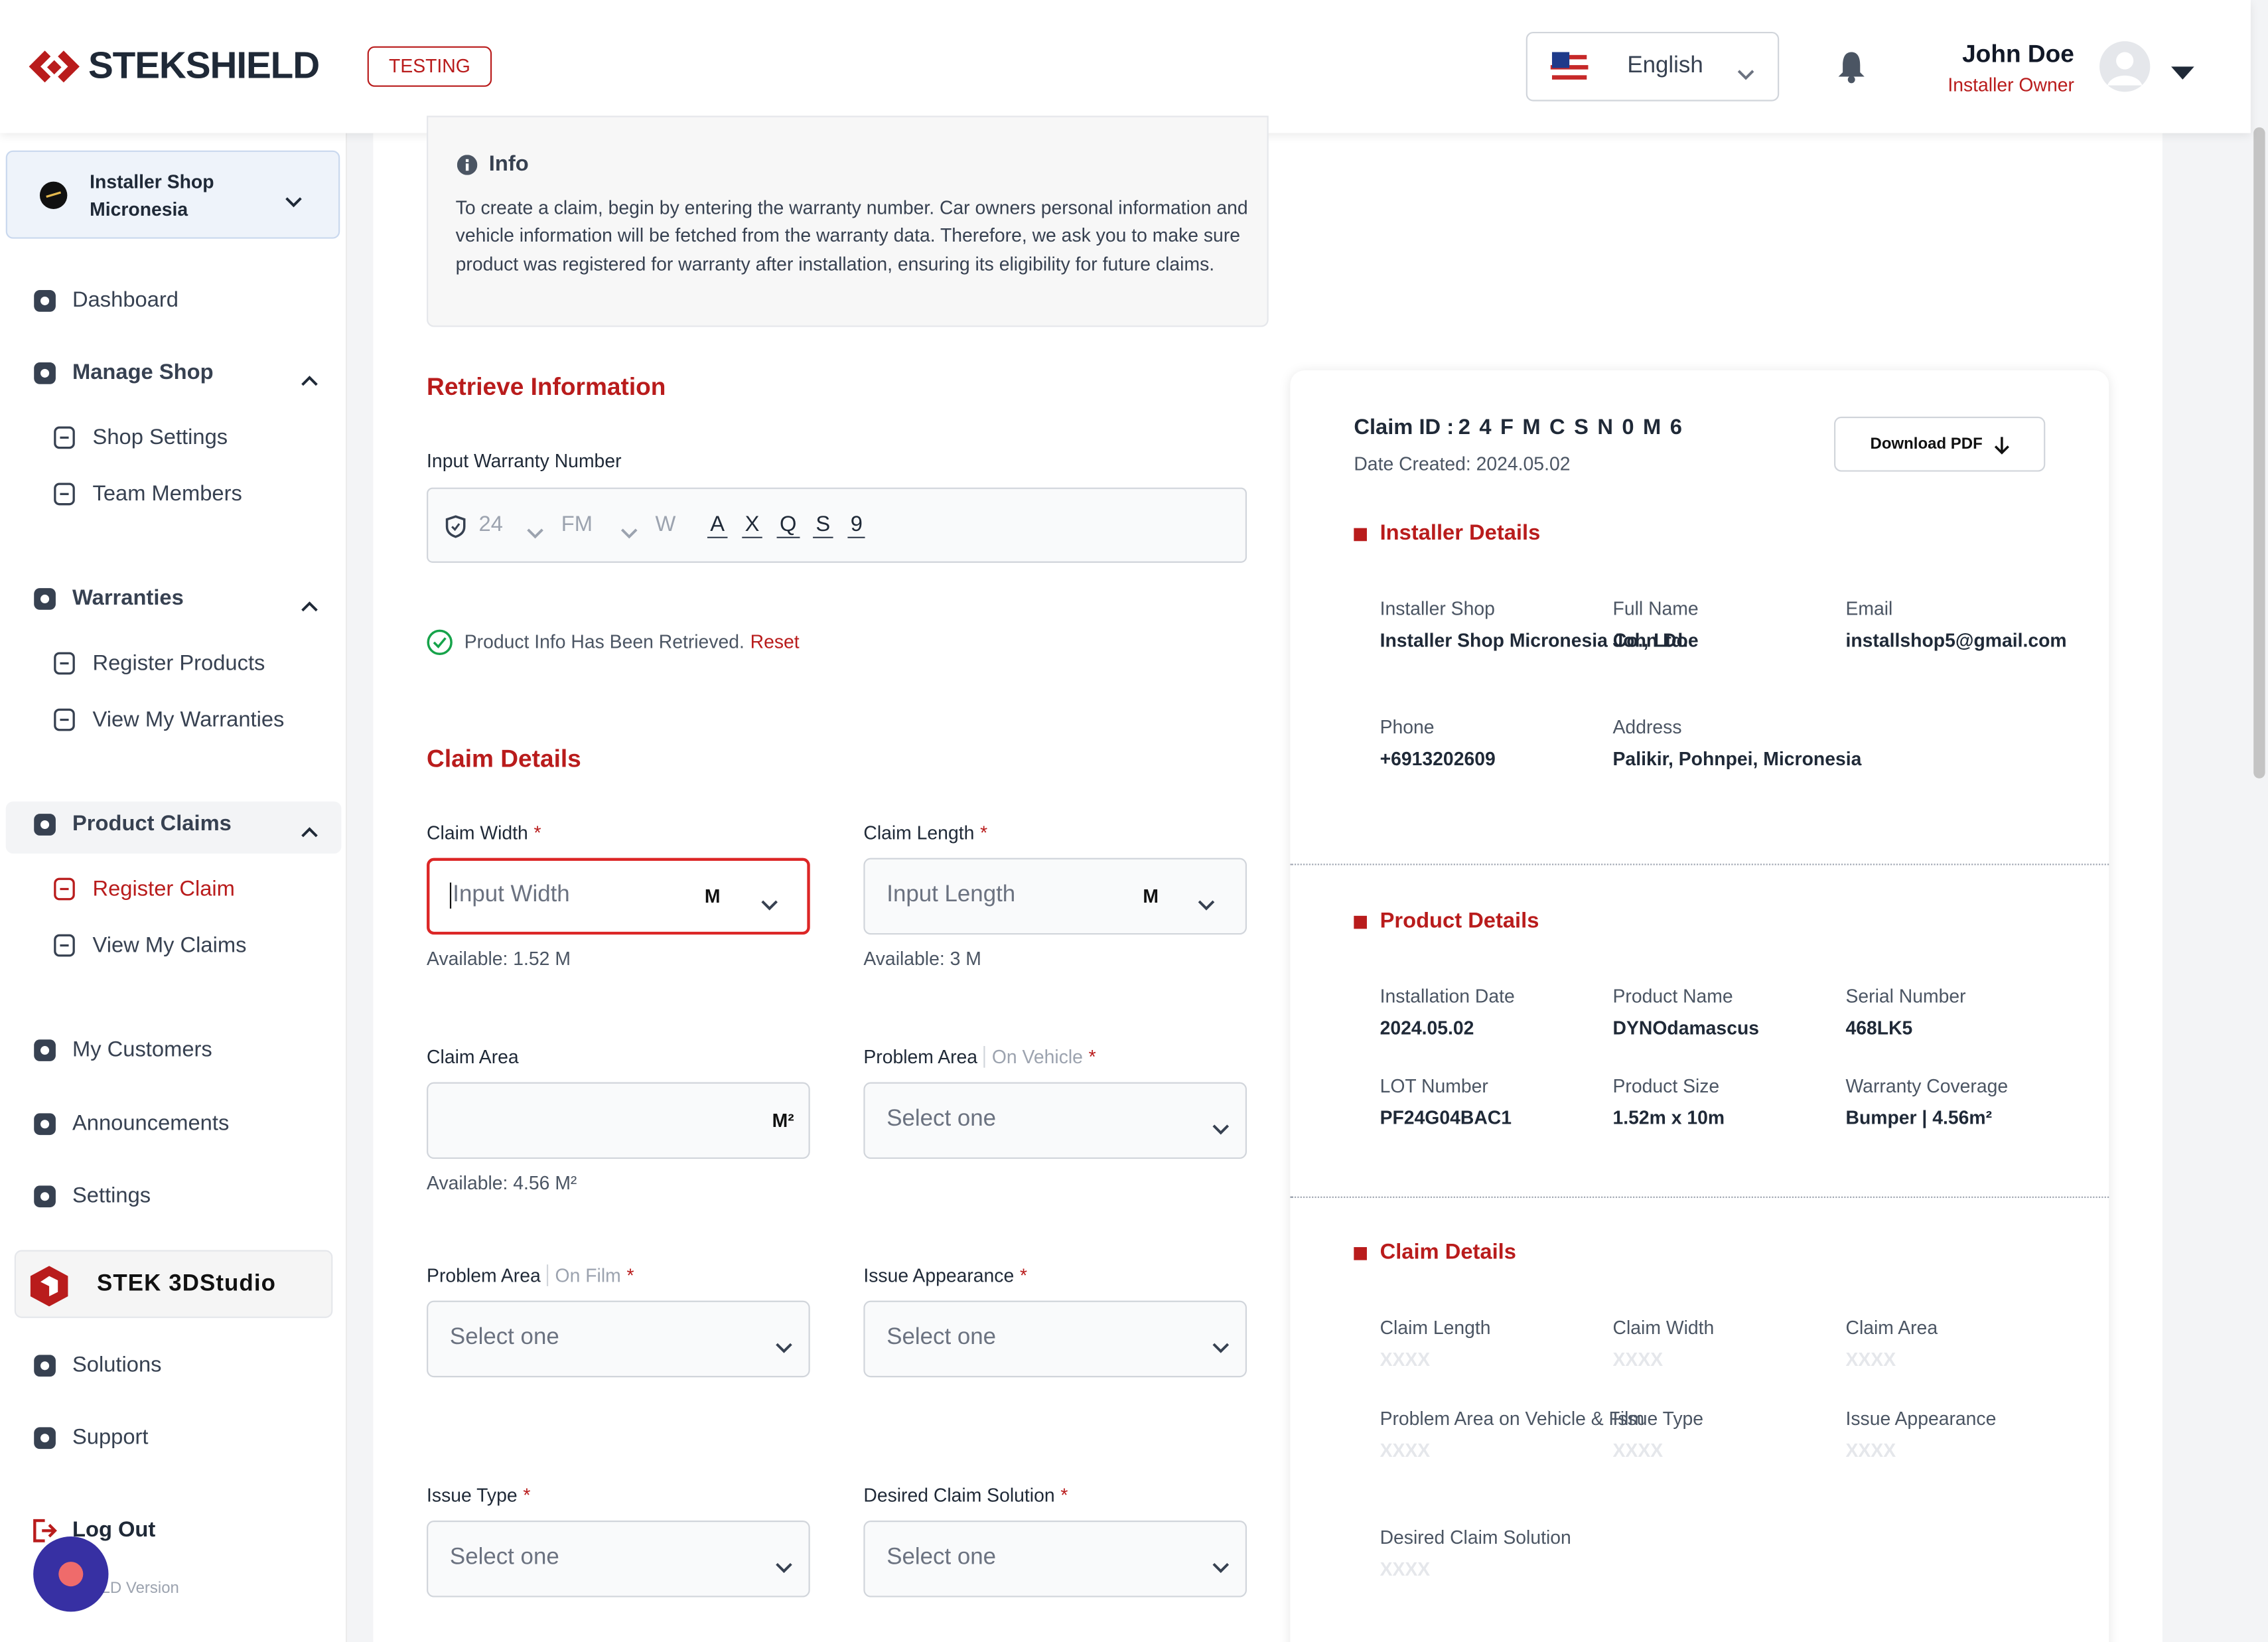 The image size is (2268, 1642). Describe the element at coordinates (979, 1057) in the screenshot. I see `field-label: Problem Area On Vehicle *` at that location.